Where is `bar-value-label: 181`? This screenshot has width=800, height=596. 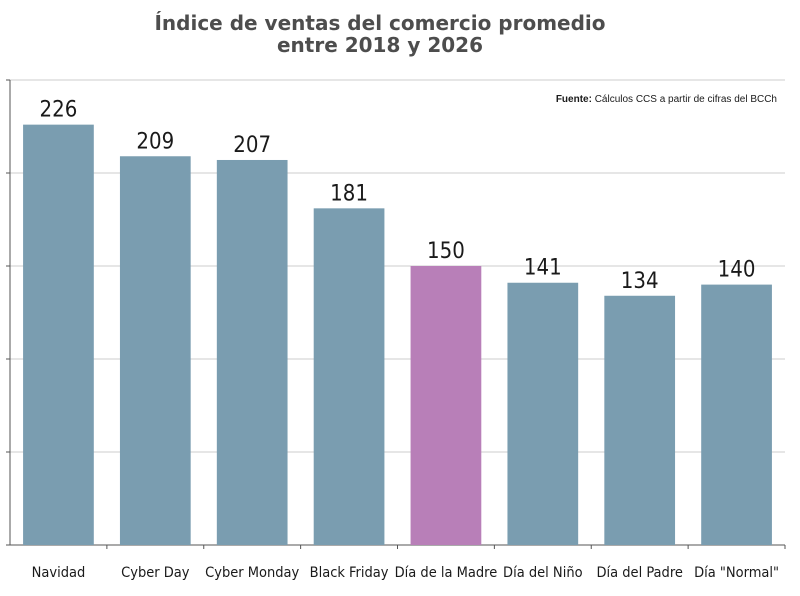 bar-value-label: 181 is located at coordinates (349, 193).